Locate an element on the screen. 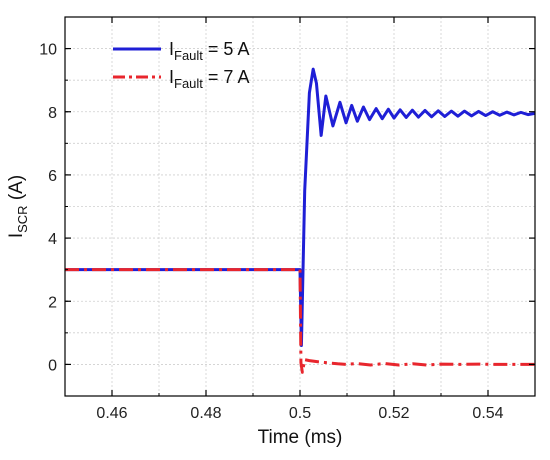  y-axis-title: ISCR (A) is located at coordinates (18, 206).